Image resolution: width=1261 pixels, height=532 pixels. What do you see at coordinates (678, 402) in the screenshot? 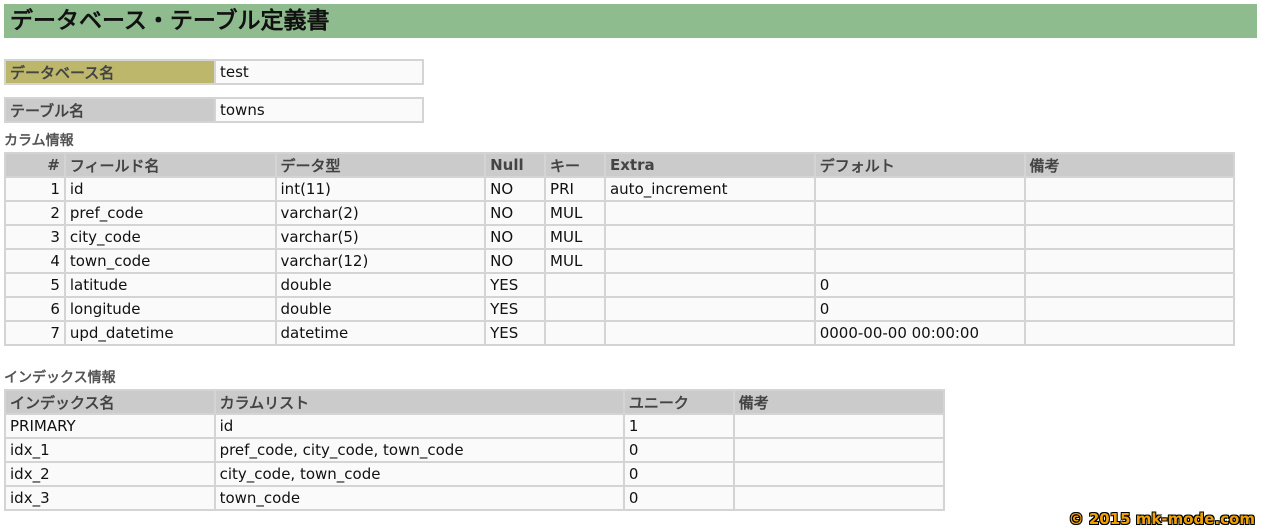
I see `column-header: ユニーク` at bounding box center [678, 402].